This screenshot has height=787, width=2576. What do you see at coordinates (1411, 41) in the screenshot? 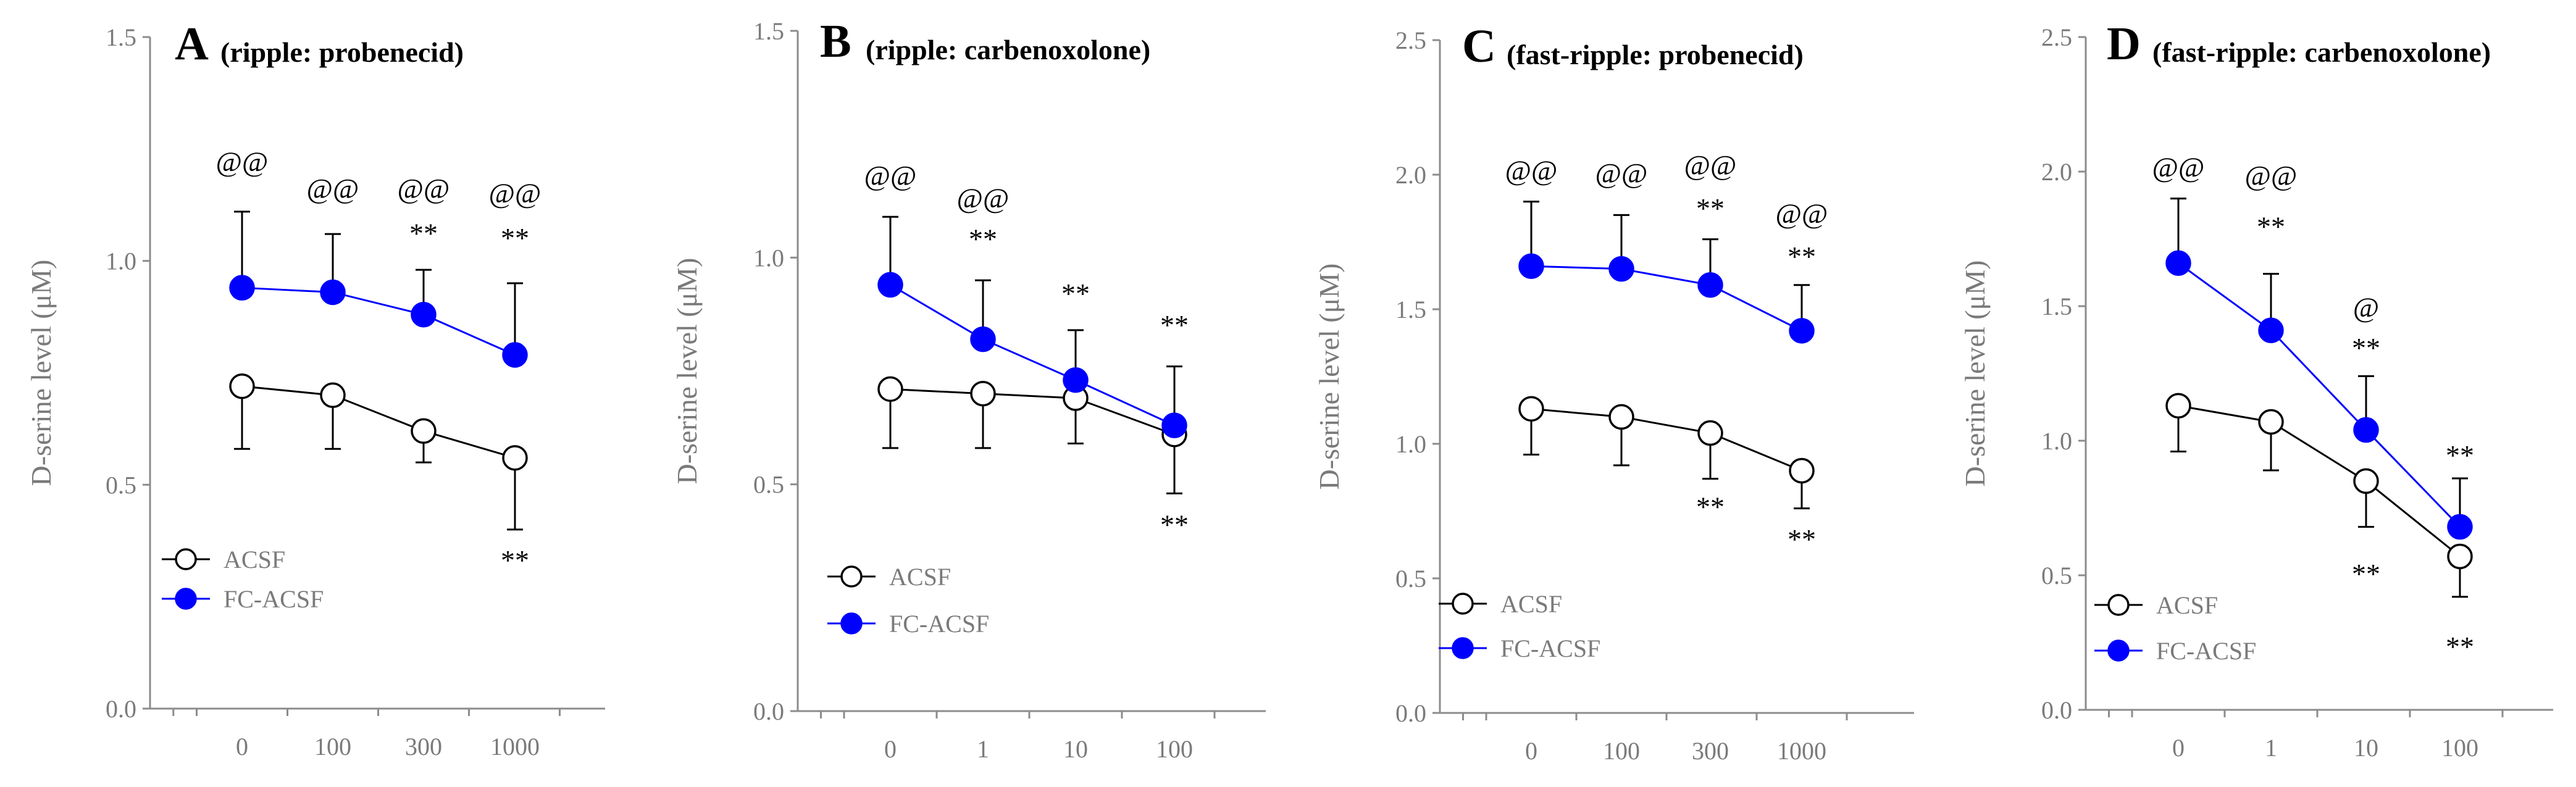
I see `y-tick-label: 2.5` at bounding box center [1411, 41].